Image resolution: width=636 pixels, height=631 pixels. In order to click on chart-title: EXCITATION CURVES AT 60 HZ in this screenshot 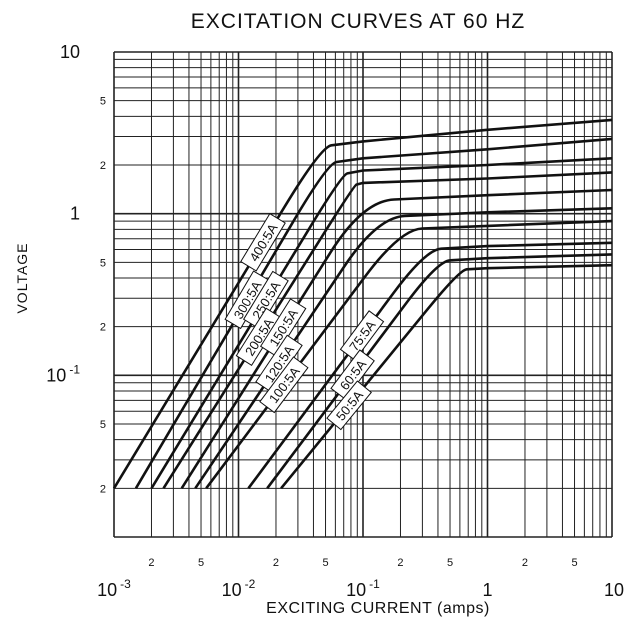, I will do `click(358, 21)`.